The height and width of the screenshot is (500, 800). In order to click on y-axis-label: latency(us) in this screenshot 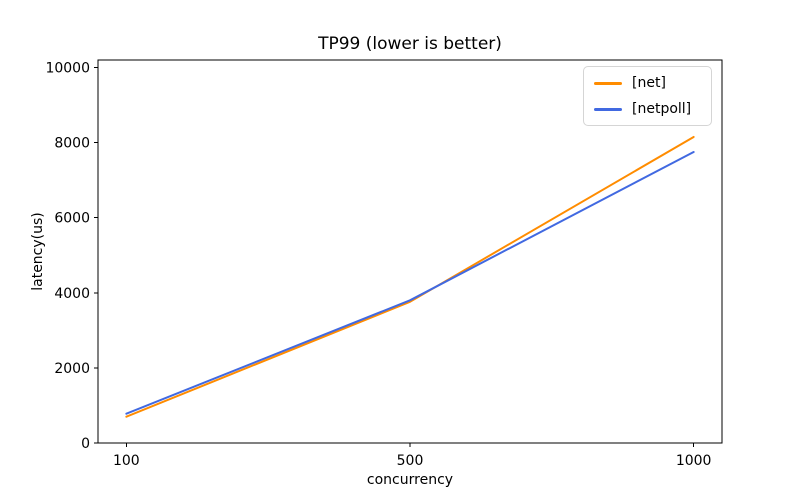, I will do `click(38, 251)`.